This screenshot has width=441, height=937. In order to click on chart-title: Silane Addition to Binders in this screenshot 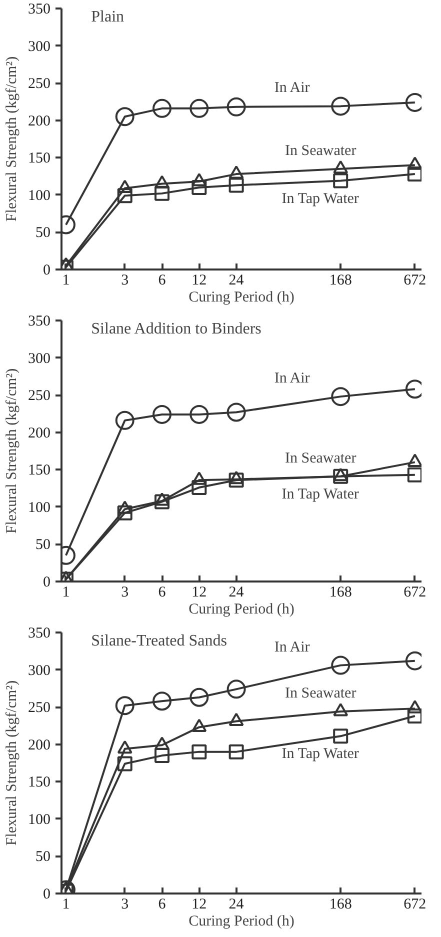, I will do `click(176, 329)`.